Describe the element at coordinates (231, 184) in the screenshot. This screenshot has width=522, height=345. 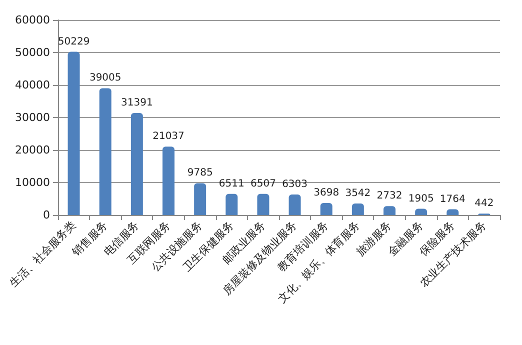
I see `data-label: 6511` at that location.